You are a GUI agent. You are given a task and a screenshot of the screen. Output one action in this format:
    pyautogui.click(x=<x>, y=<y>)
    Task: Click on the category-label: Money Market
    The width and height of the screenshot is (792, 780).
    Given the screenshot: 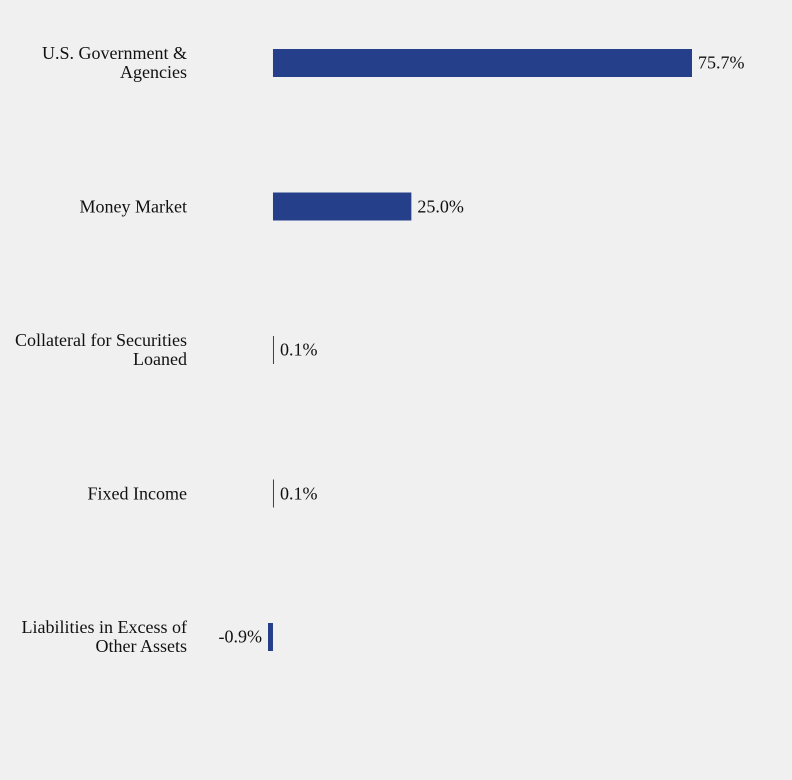 What is the action you would take?
    pyautogui.click(x=133, y=206)
    